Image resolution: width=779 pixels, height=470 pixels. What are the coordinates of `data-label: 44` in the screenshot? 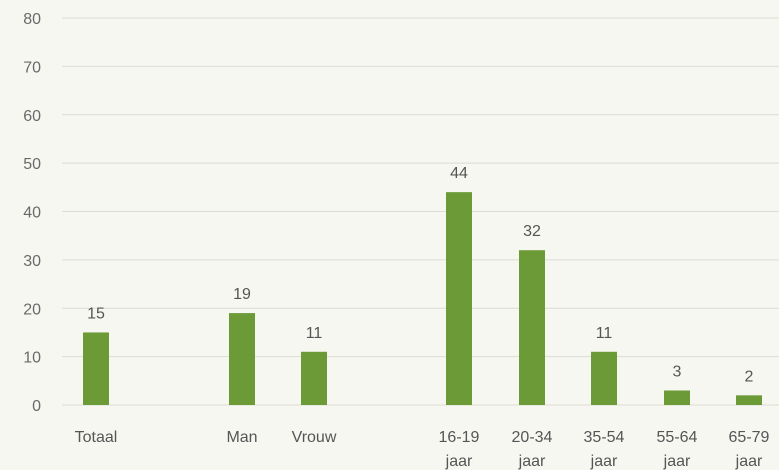 It's located at (459, 173).